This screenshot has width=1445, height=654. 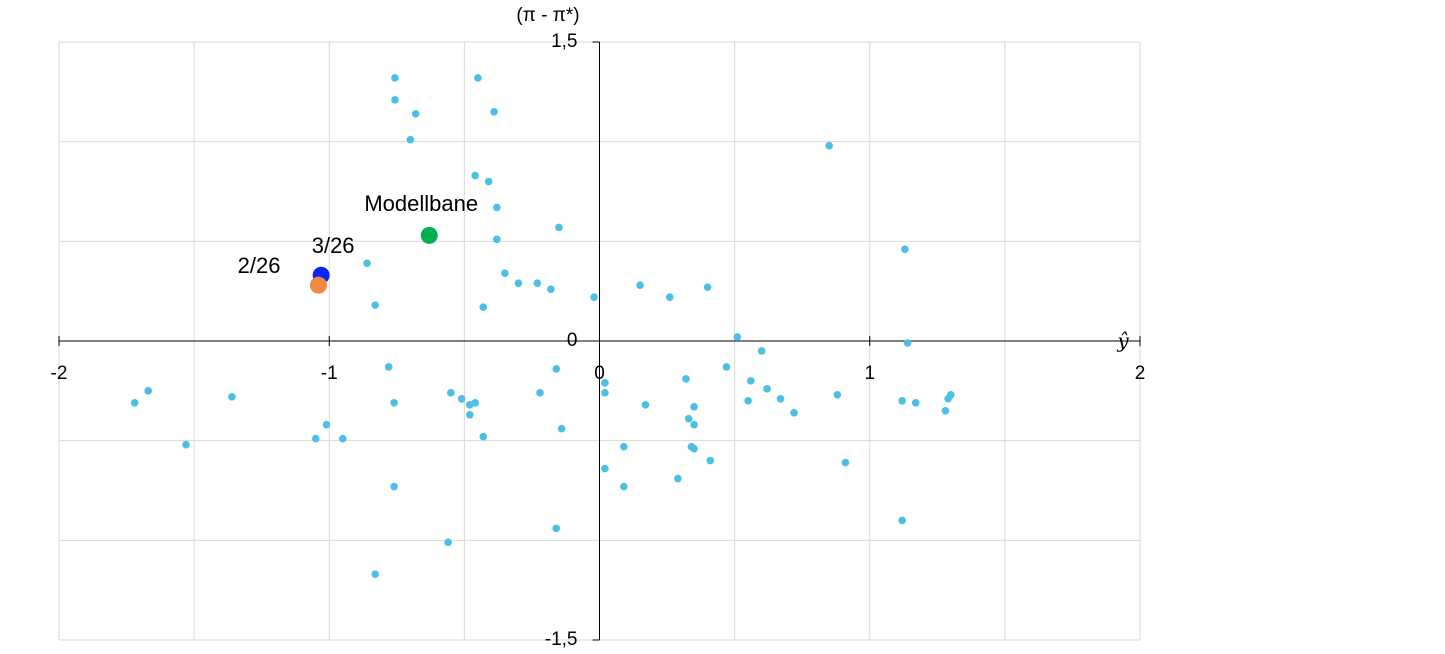 I want to click on y-tick-label: 1,5, so click(x=564, y=41).